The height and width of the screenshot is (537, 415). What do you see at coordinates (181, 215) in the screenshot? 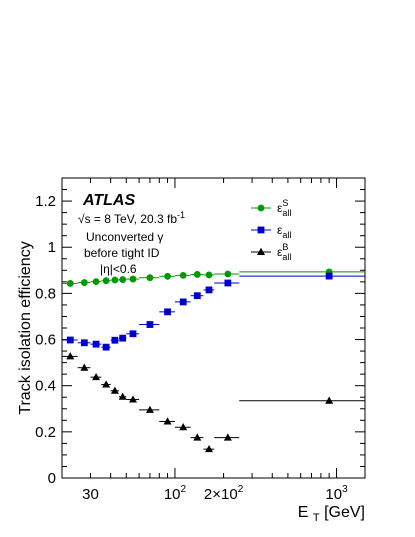
I see `energy-sup: -1` at bounding box center [181, 215].